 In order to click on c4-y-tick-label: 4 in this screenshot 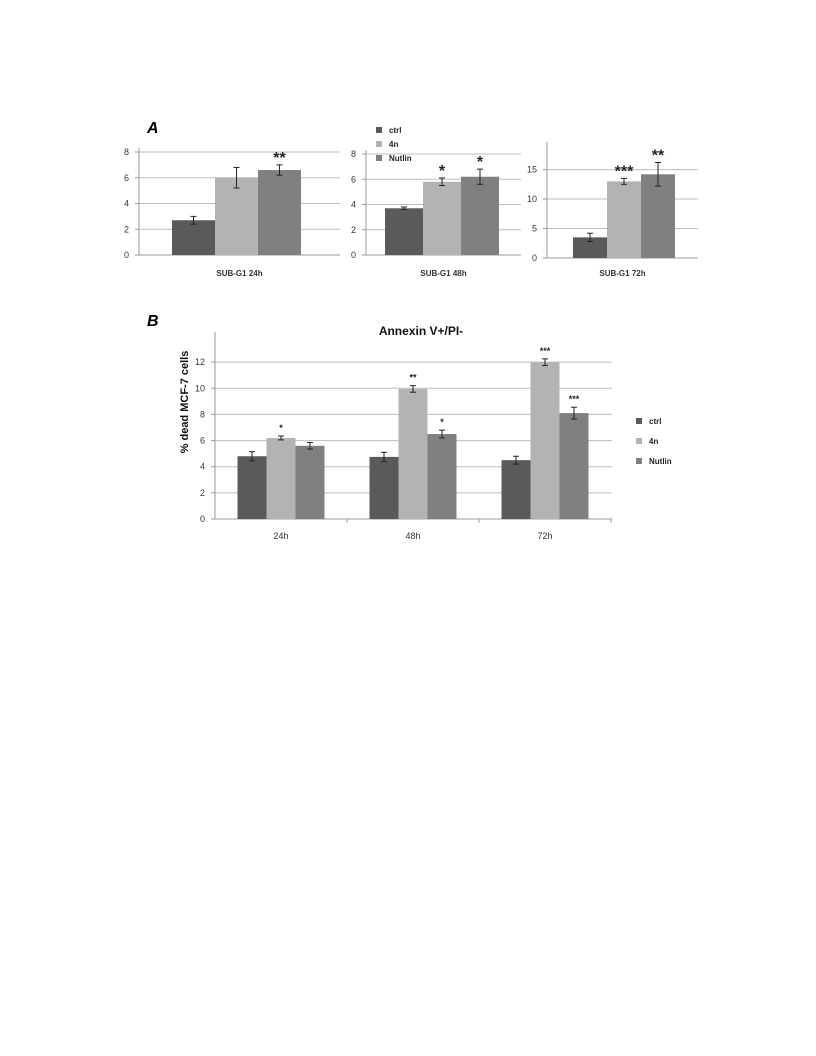, I will do `click(202, 467)`.